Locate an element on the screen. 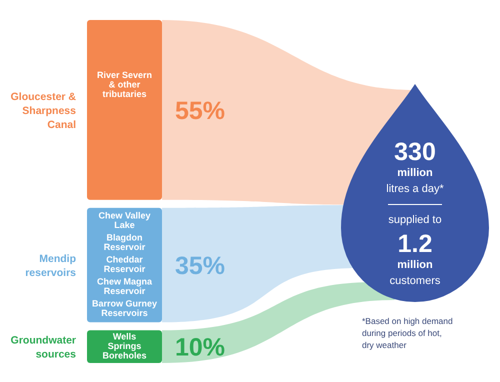 The width and height of the screenshot is (500, 382). text: Cheddar Reservoir is located at coordinates (125, 264).